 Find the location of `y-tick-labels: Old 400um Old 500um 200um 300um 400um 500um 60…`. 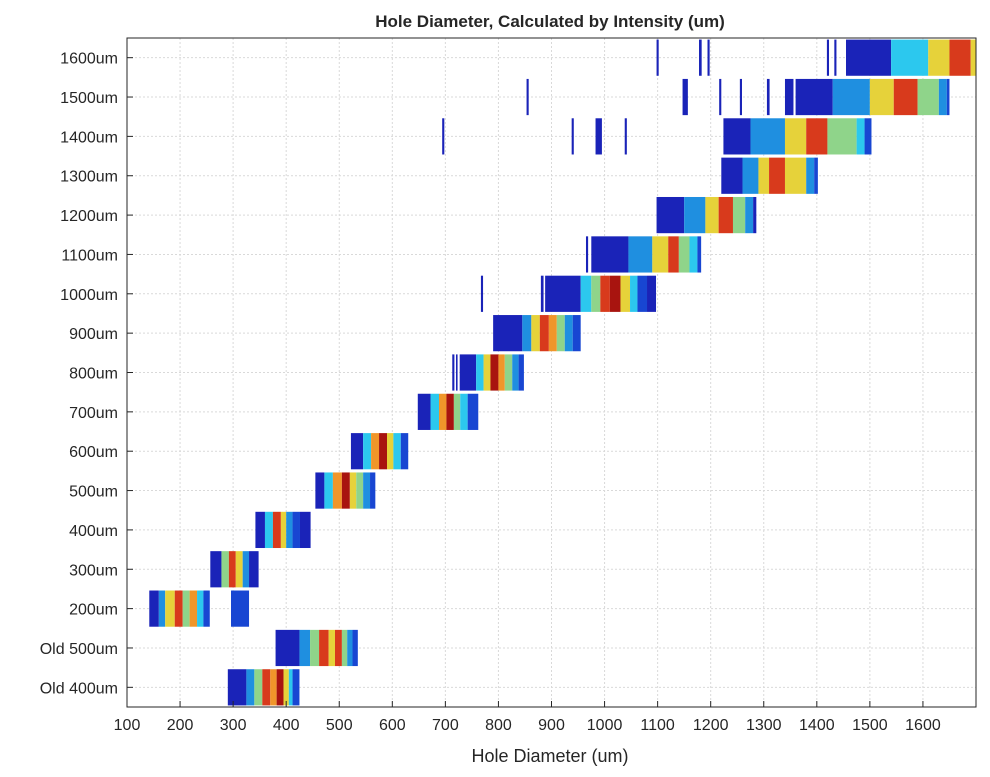

y-tick-labels: Old 400um Old 500um 200um 300um 400um 500um 60… is located at coordinates (86, 374).